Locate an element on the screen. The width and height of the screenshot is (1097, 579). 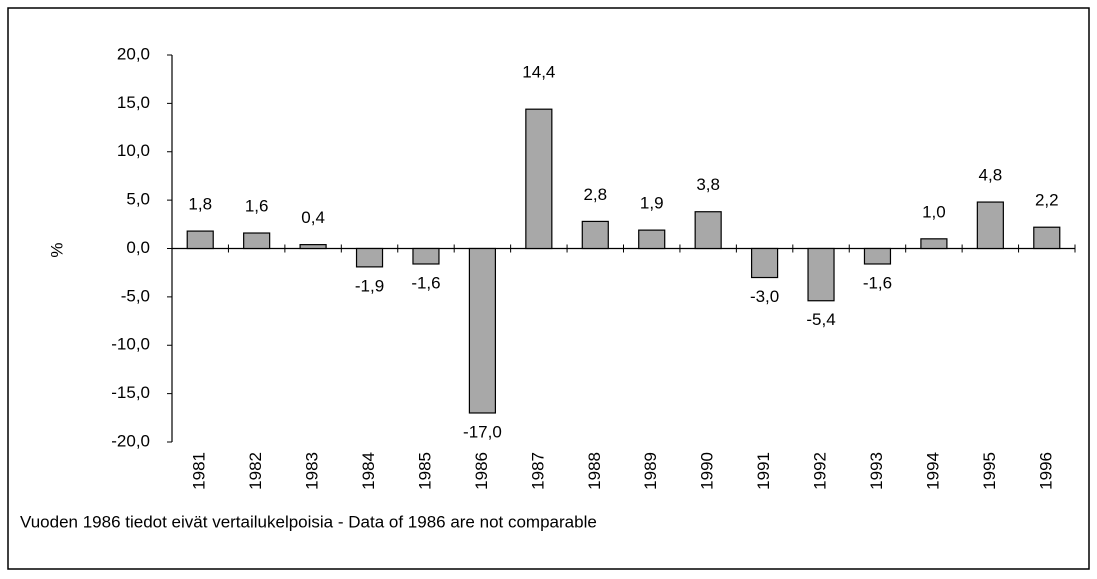
data-label: -1,9 is located at coordinates (369, 285).